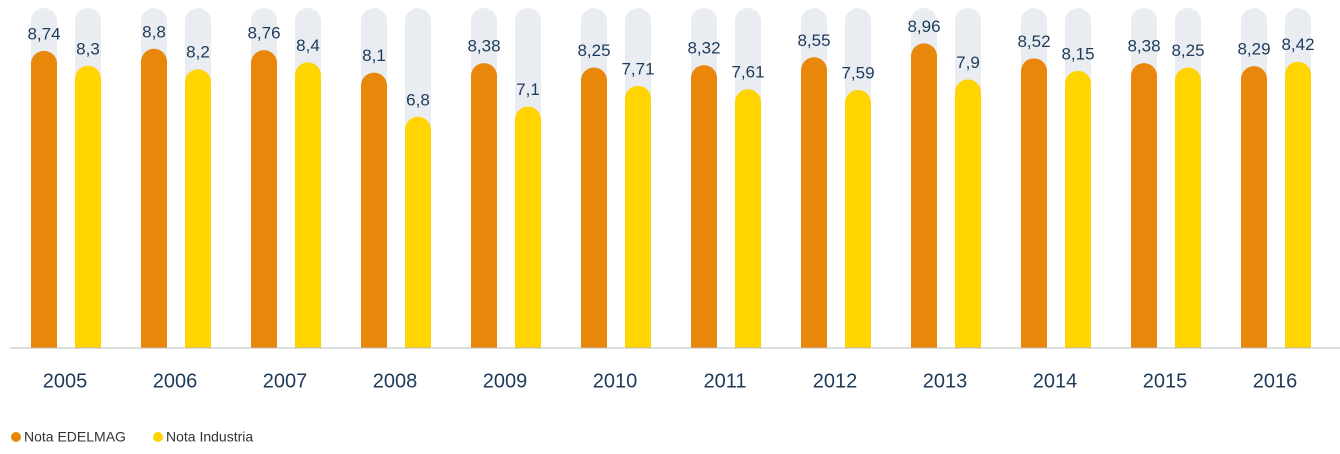  I want to click on value-label: 8,15, so click(1077, 53).